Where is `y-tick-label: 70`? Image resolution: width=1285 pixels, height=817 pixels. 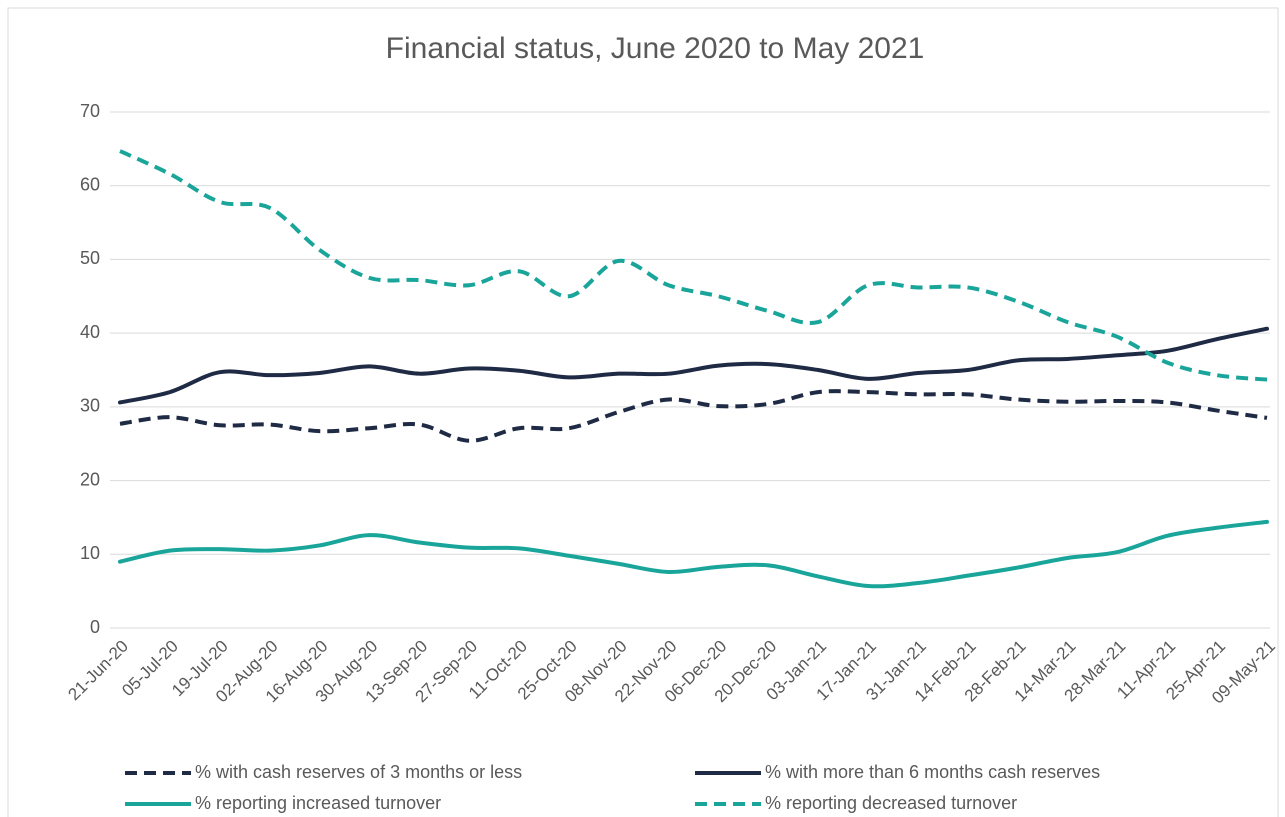
y-tick-label: 70 is located at coordinates (90, 111).